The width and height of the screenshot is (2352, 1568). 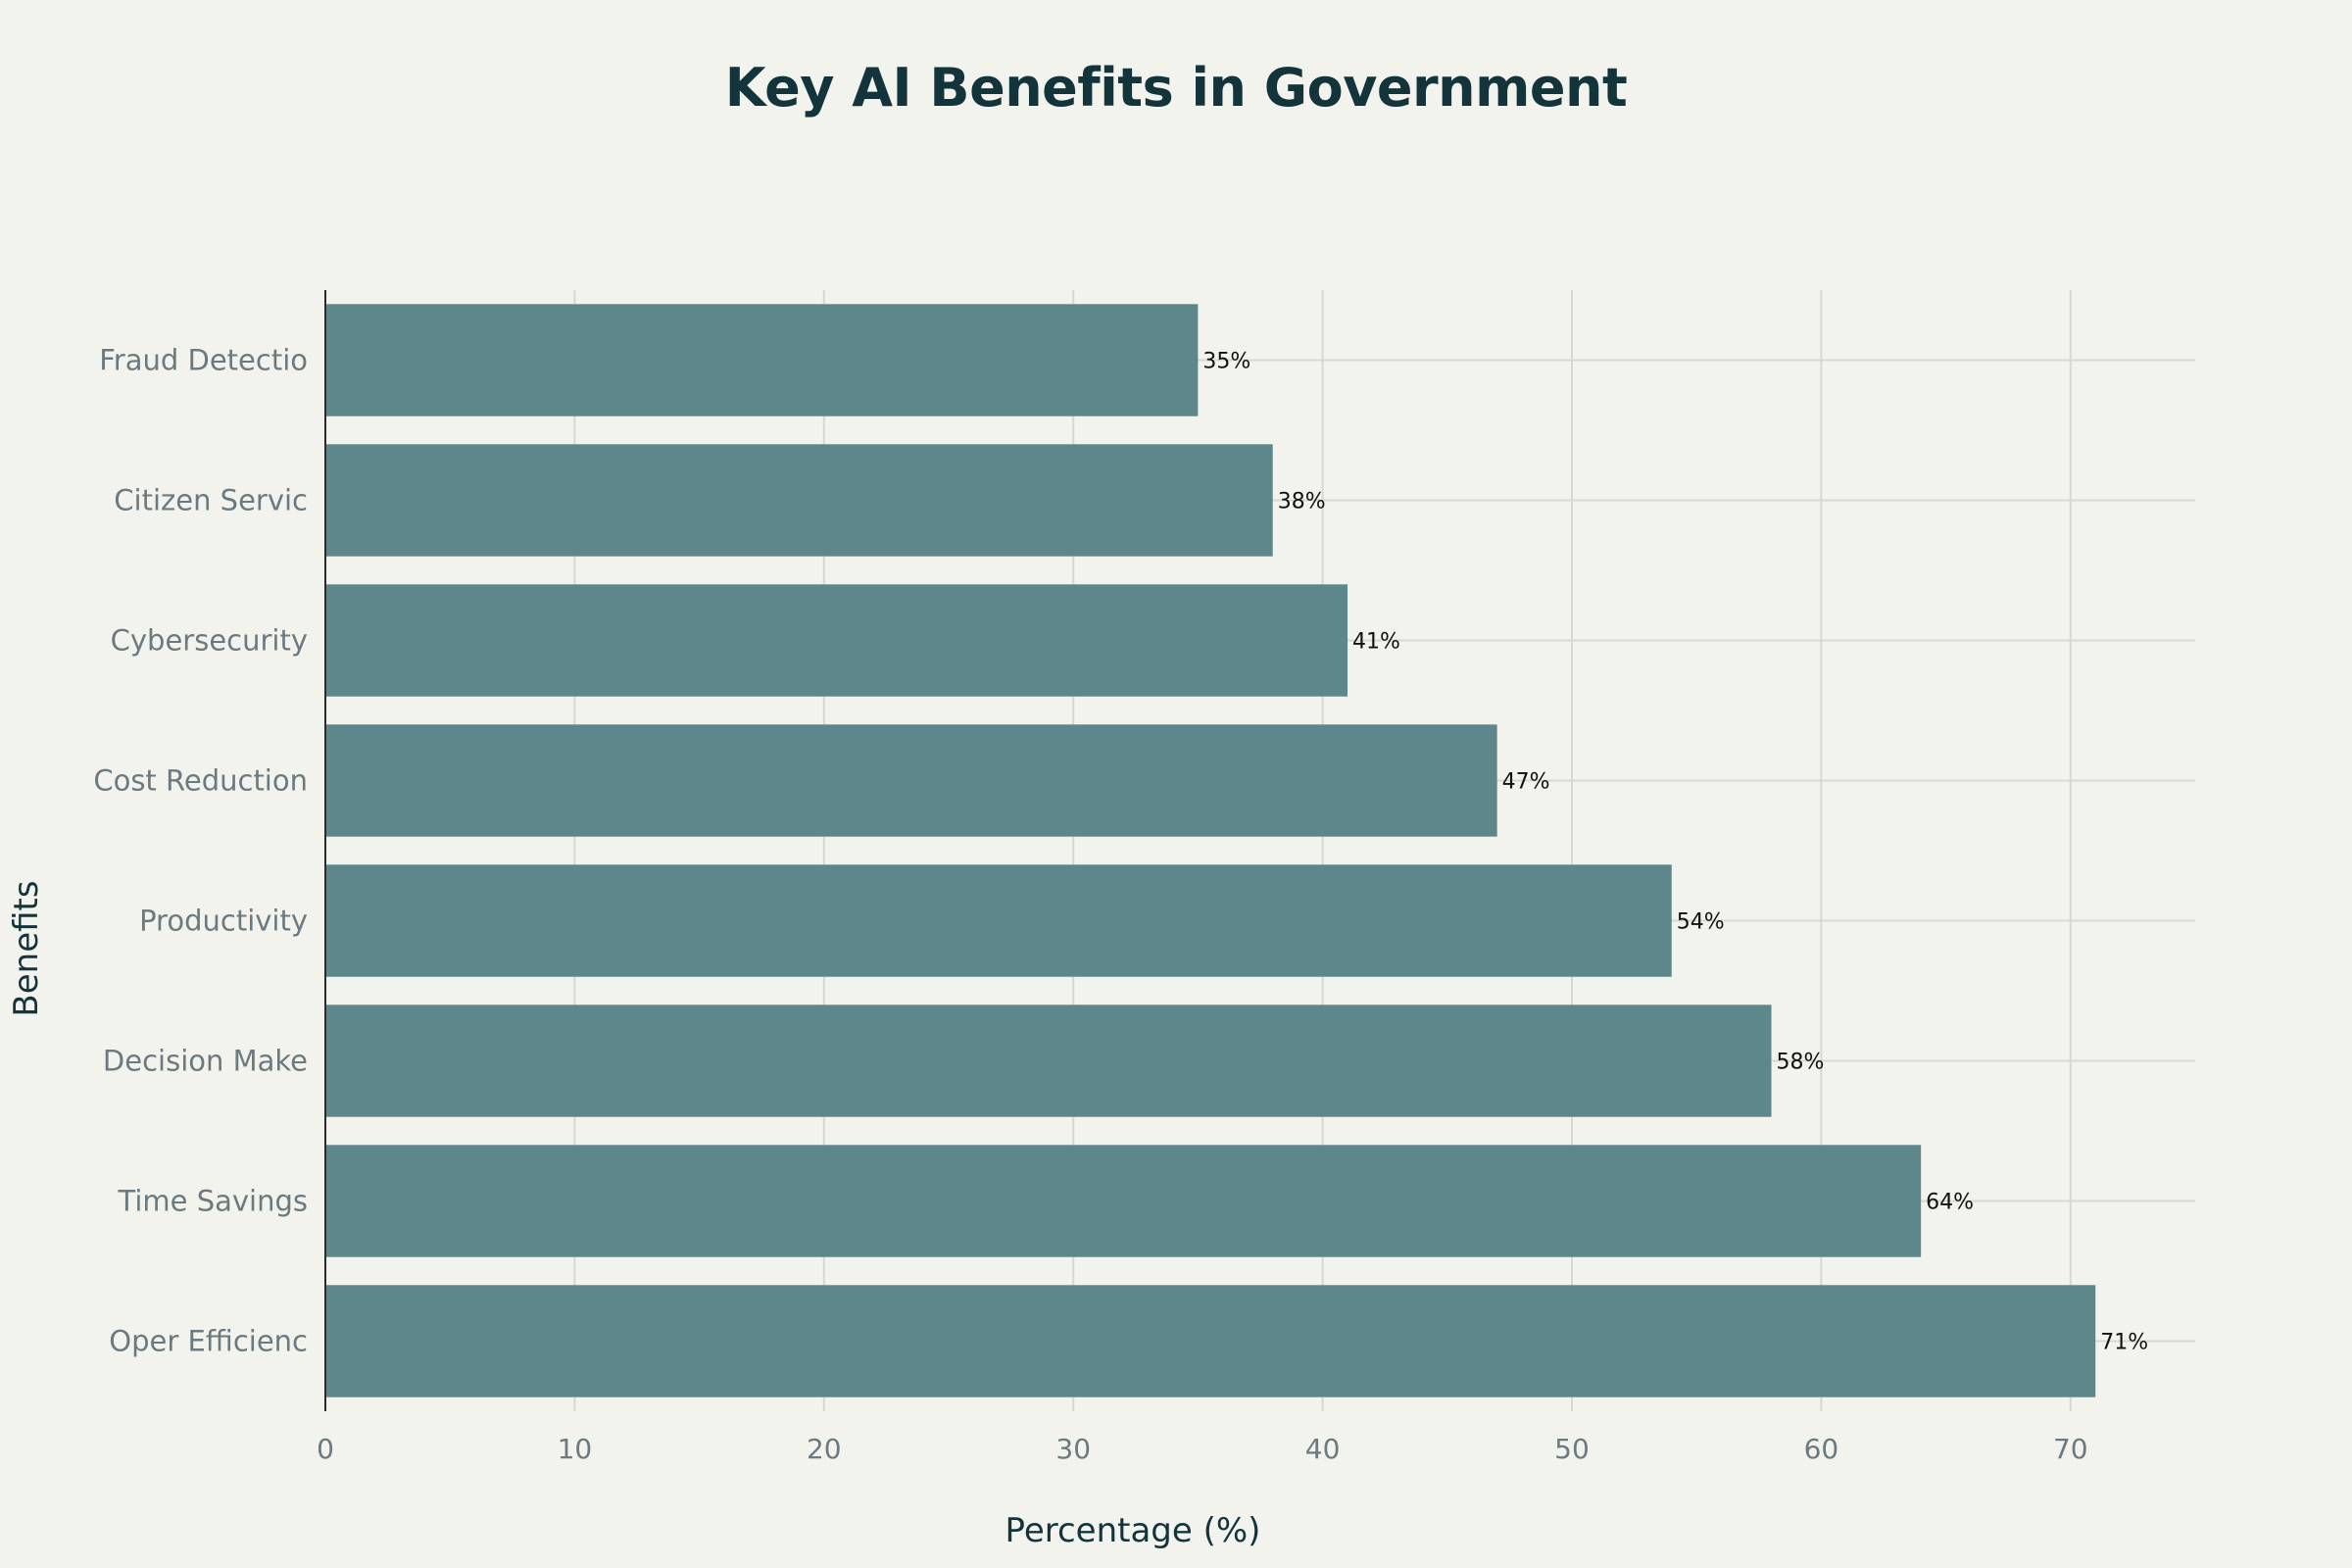 What do you see at coordinates (998, 920) in the screenshot?
I see `bar-productivity` at bounding box center [998, 920].